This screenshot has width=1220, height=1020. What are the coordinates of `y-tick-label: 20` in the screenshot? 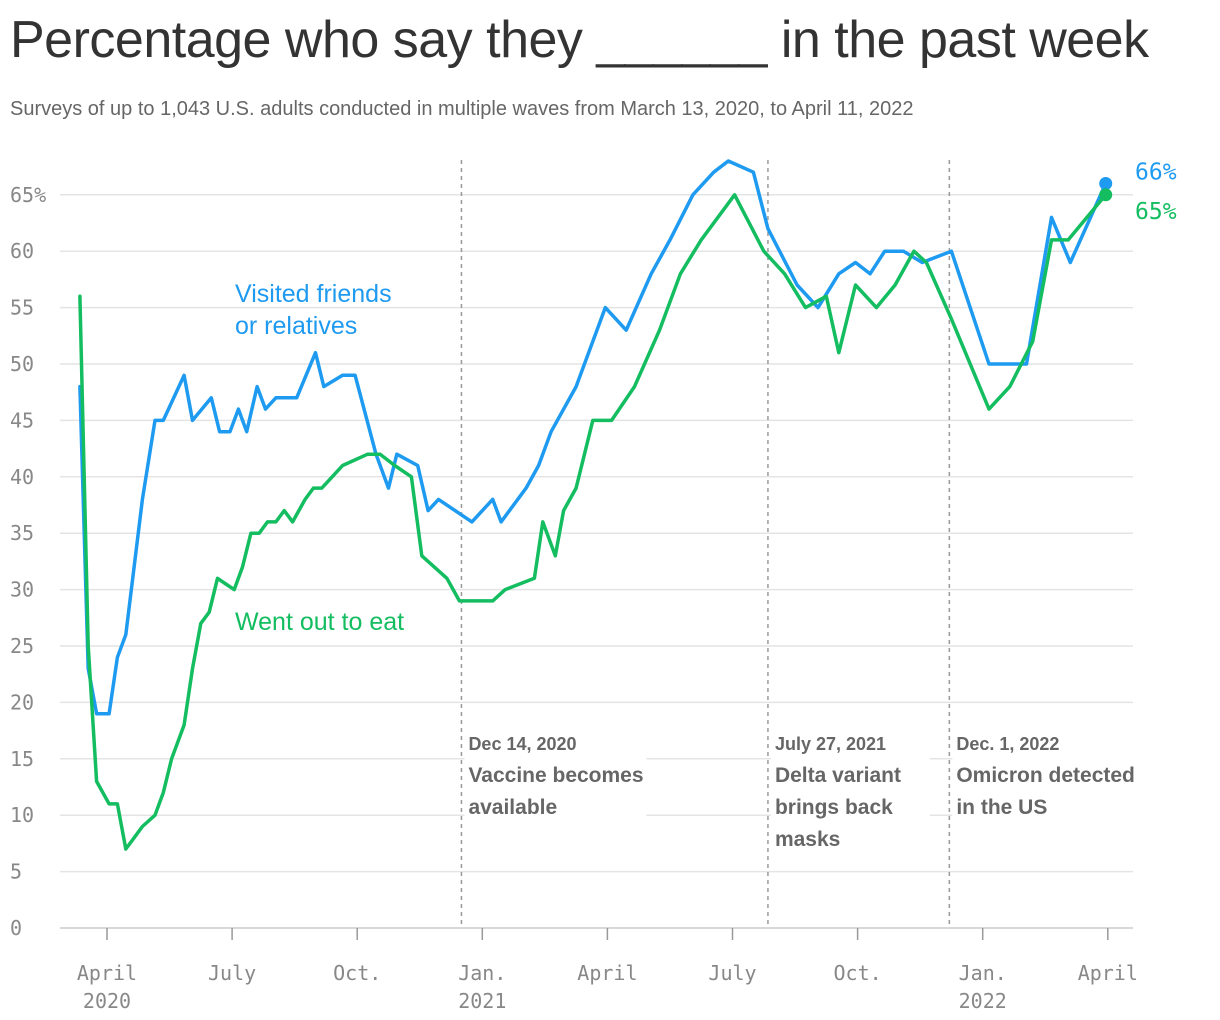 It's located at (22, 702).